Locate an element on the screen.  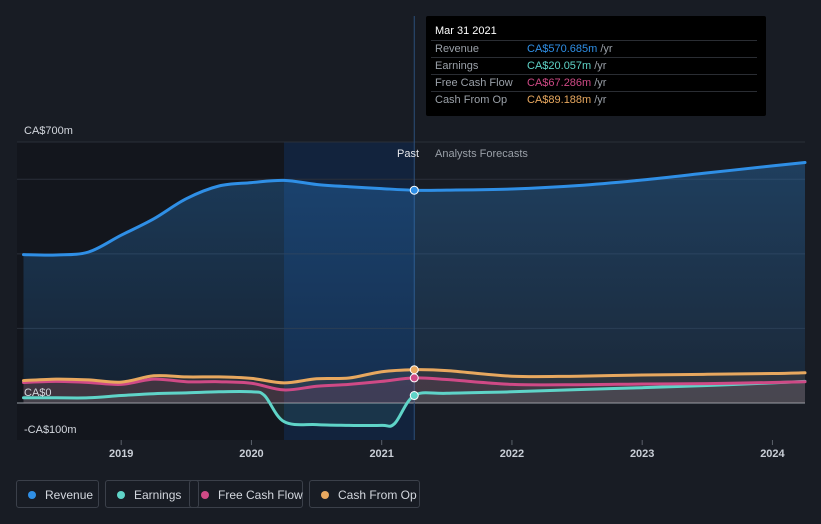
legend-label: Earnings is located at coordinates (158, 495).